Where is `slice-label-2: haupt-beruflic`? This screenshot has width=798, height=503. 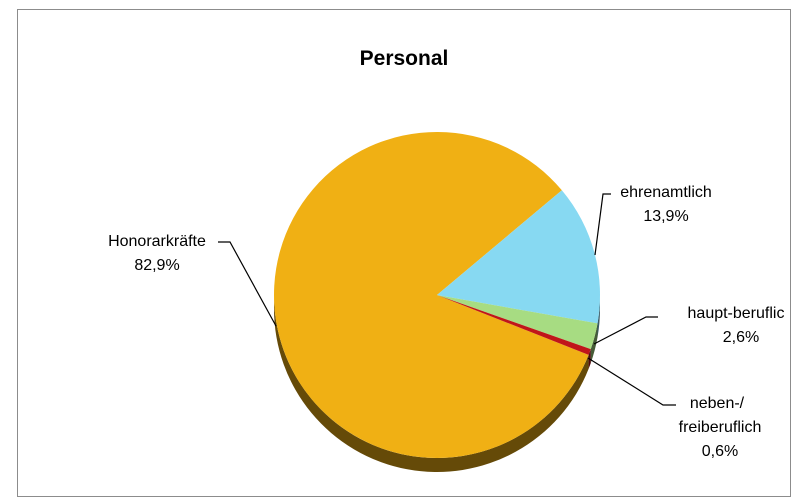 slice-label-2: haupt-beruflic is located at coordinates (736, 313).